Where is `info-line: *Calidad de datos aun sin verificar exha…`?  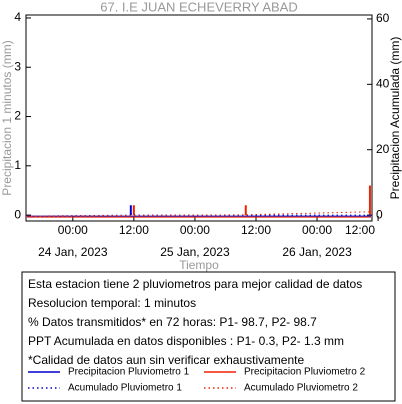
info-line: *Calidad de datos aun sin verificar exha… is located at coordinates (166, 360).